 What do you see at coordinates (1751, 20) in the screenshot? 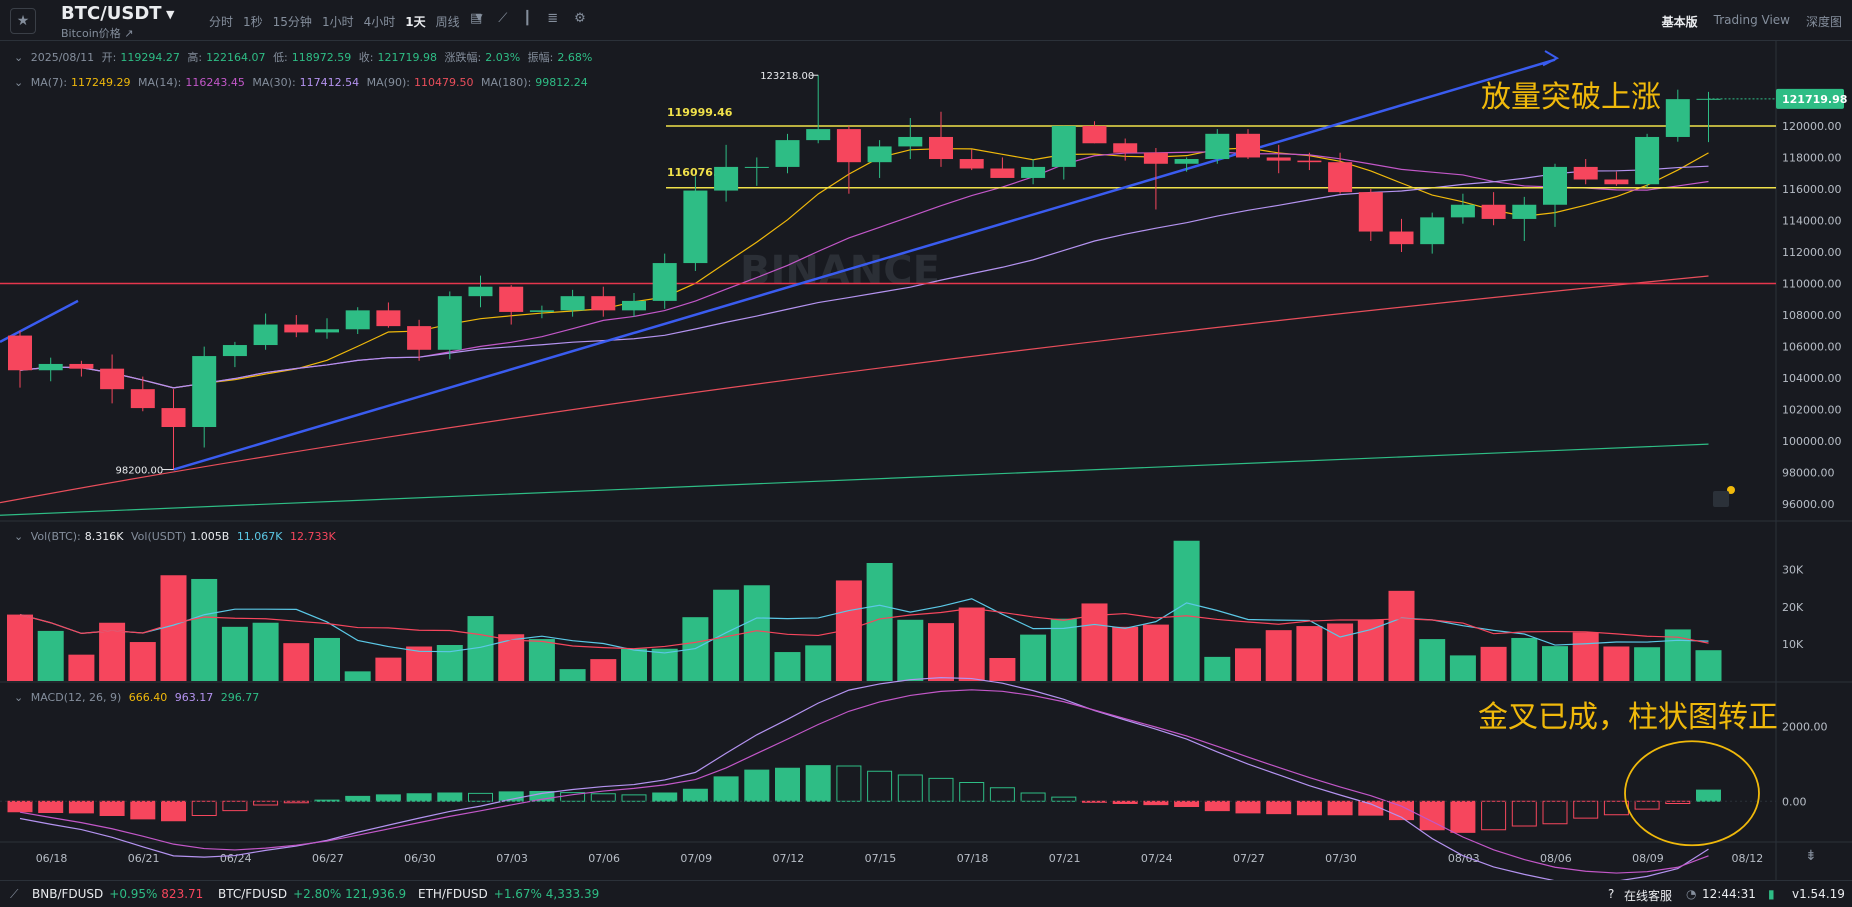
I see `tab-tradingview: Trading View` at bounding box center [1751, 20].